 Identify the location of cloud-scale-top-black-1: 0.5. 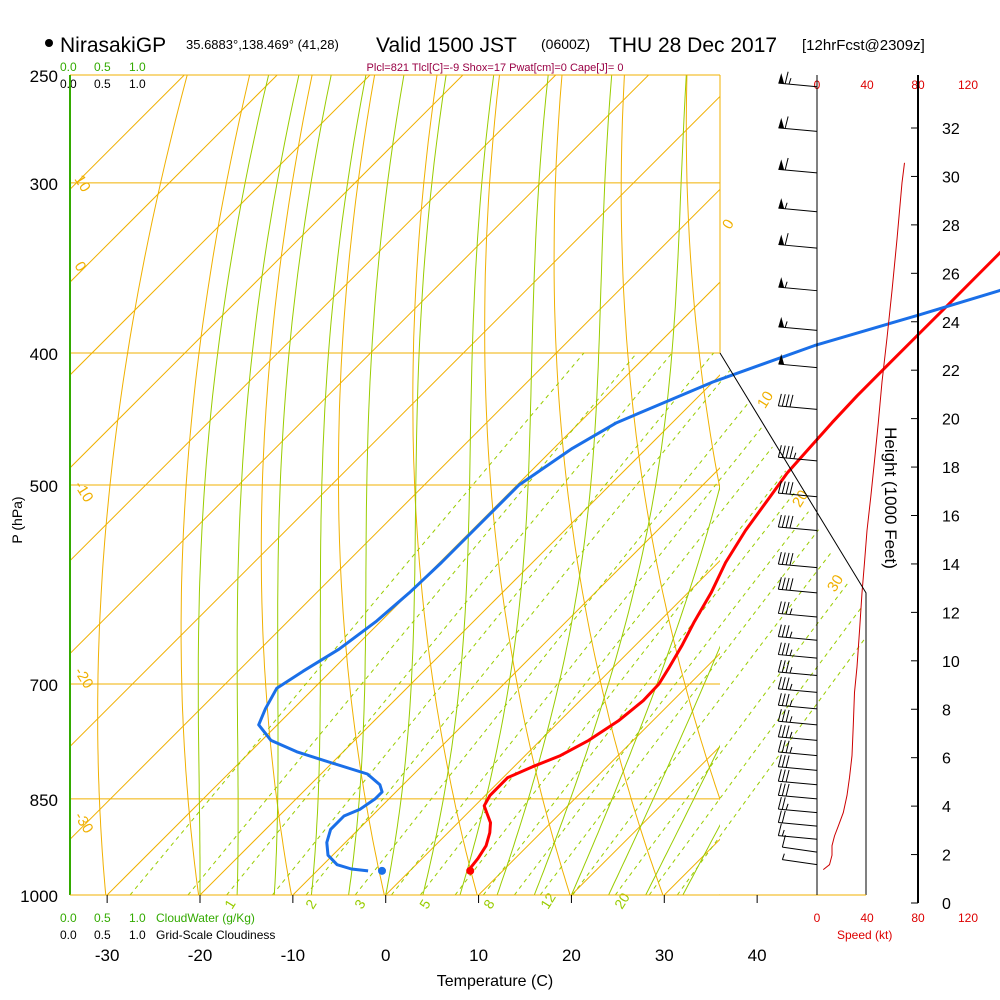
(102, 84).